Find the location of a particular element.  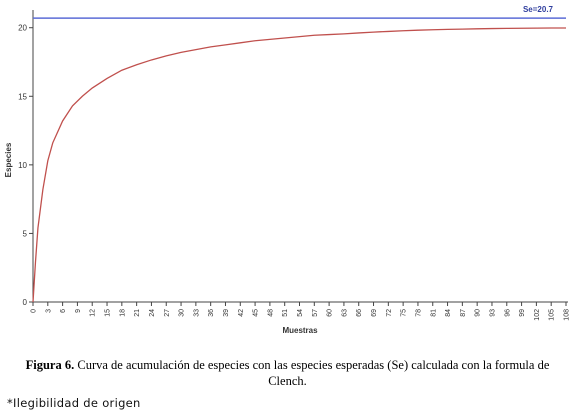

x-tick-label: 63 is located at coordinates (344, 313).